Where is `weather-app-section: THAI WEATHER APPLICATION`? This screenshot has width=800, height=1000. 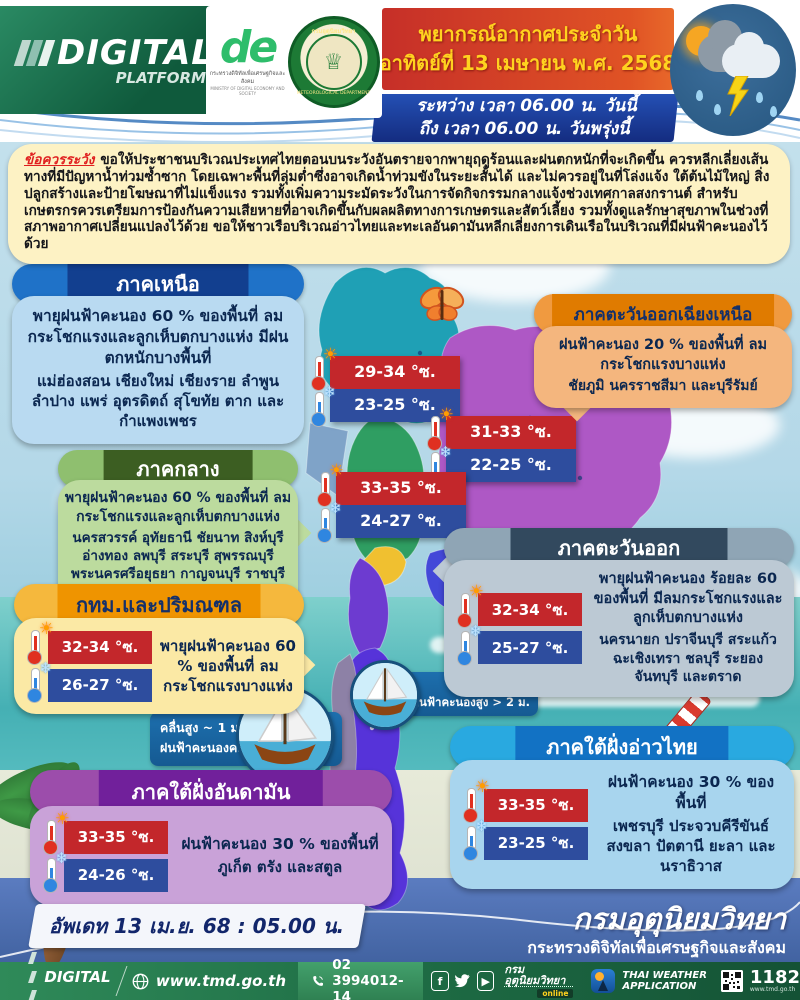 weather-app-section: THAI WEATHER APPLICATION is located at coordinates (649, 981).